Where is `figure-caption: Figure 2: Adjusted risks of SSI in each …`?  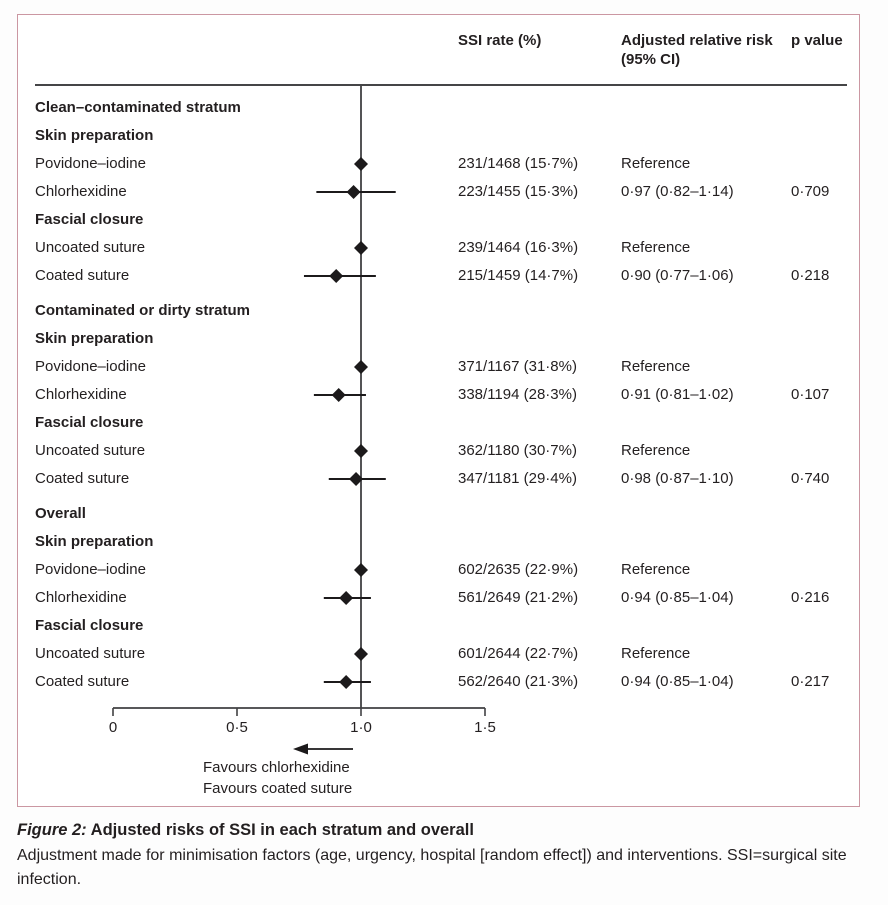 figure-caption: Figure 2: Adjusted risks of SSI in each … is located at coordinates (448, 855).